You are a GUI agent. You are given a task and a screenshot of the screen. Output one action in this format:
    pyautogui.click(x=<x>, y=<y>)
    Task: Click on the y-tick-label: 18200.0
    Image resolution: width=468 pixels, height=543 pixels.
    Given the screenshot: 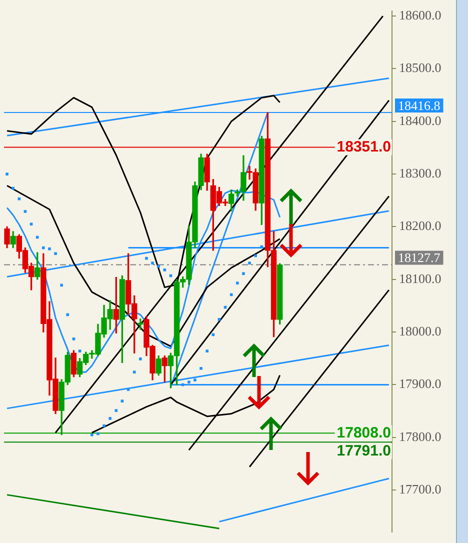 What is the action you would take?
    pyautogui.click(x=420, y=226)
    